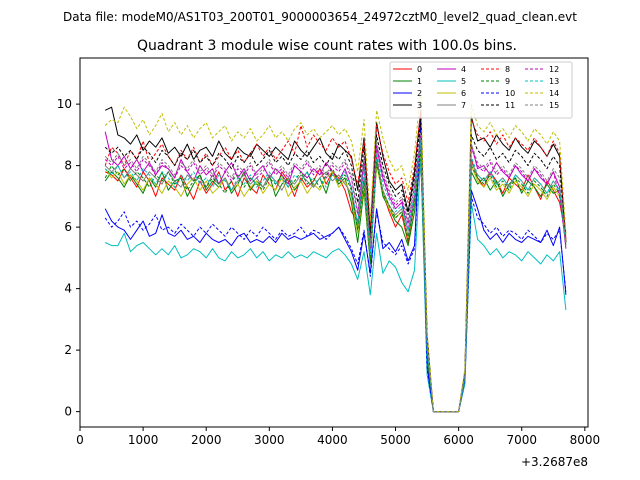 The height and width of the screenshot is (480, 640). What do you see at coordinates (510, 93) in the screenshot?
I see `legend-label-10: 10` at bounding box center [510, 93].